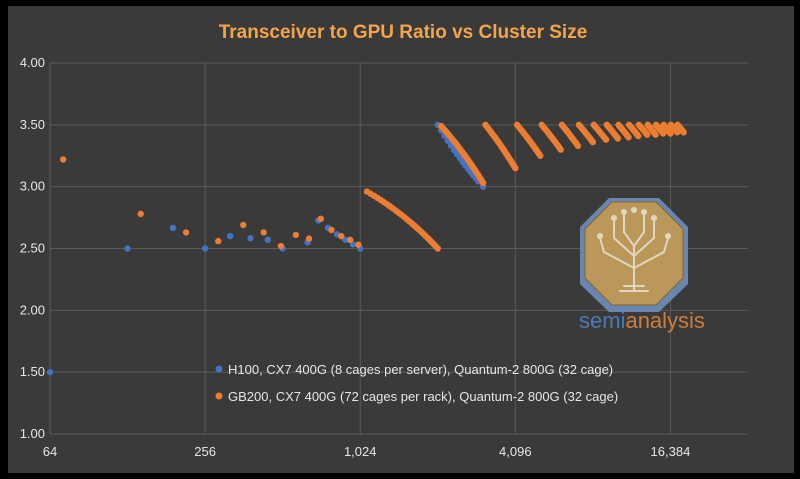  What do you see at coordinates (32, 124) in the screenshot?
I see `y-tick-label: 3.50` at bounding box center [32, 124].